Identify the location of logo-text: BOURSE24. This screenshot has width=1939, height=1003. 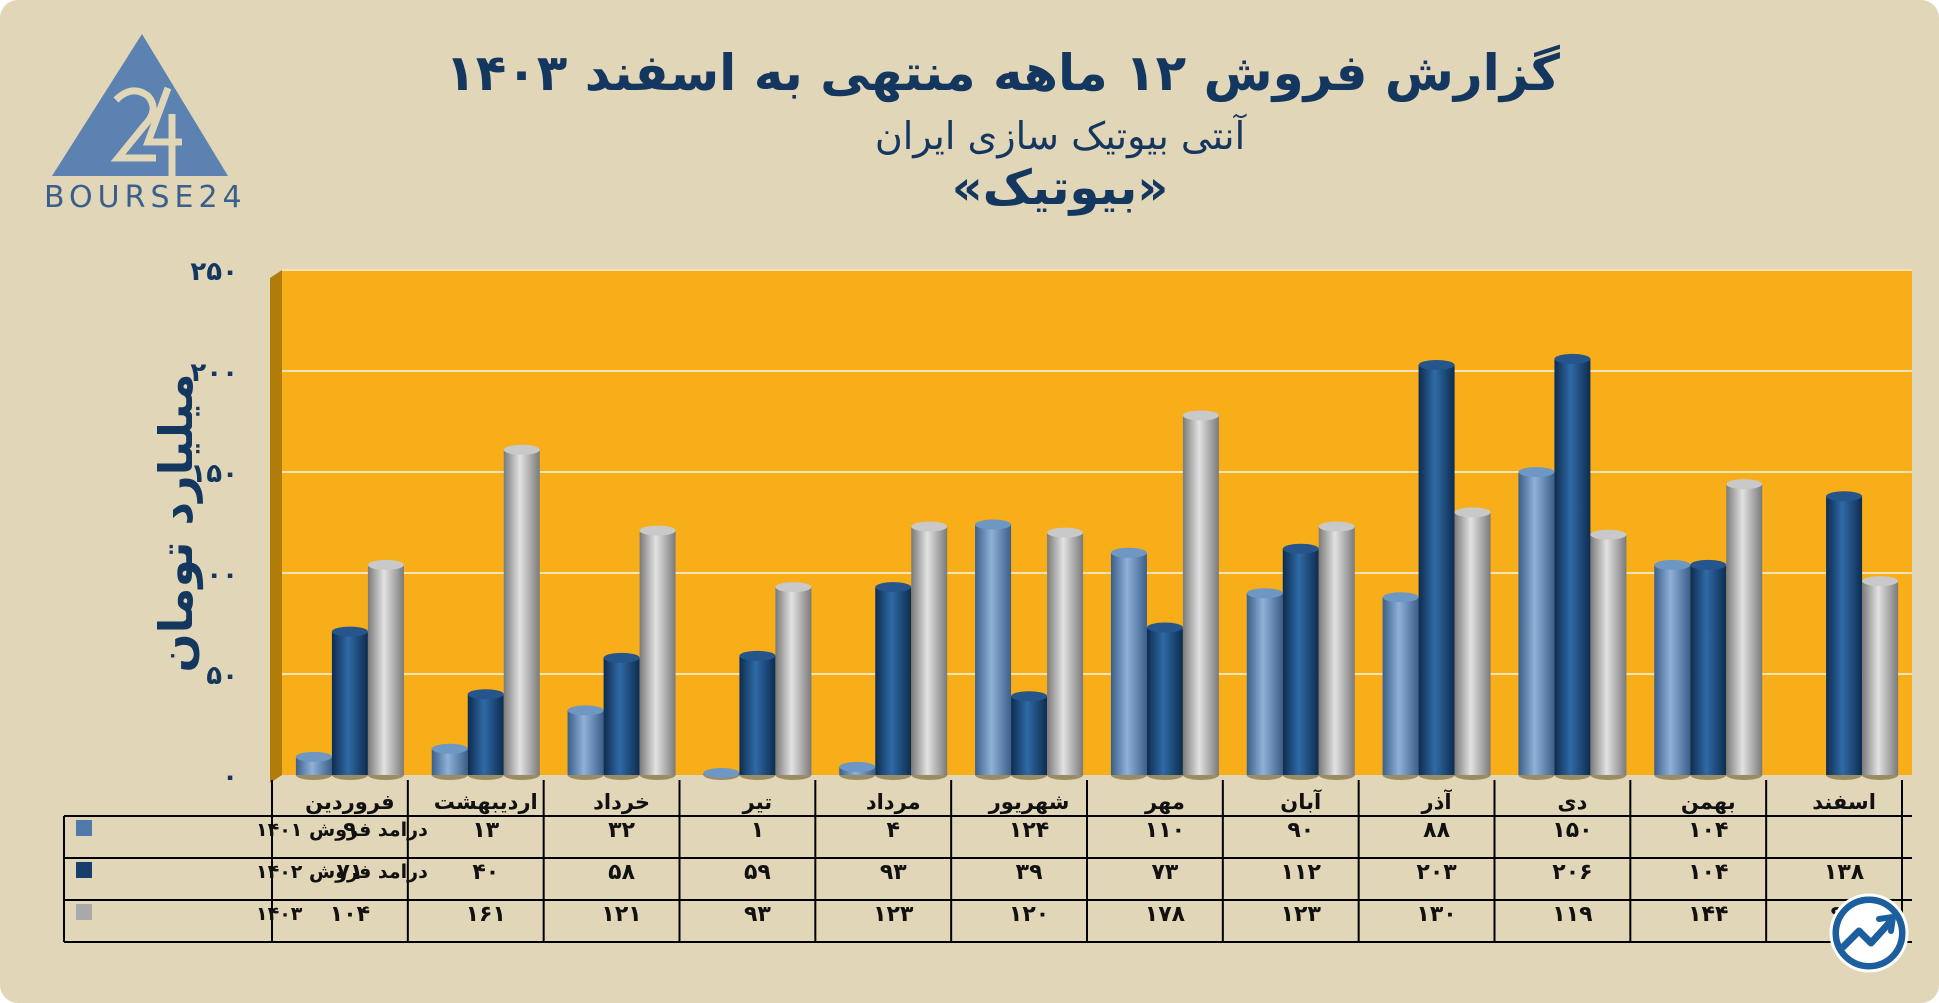
(145, 197).